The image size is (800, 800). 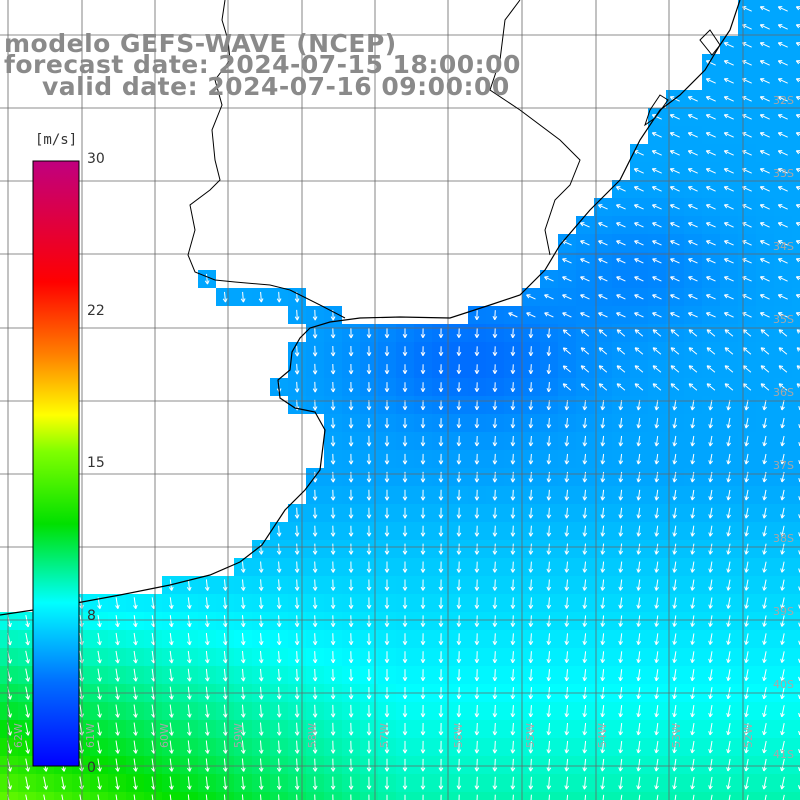 I want to click on lon-label: 58W, so click(x=312, y=735).